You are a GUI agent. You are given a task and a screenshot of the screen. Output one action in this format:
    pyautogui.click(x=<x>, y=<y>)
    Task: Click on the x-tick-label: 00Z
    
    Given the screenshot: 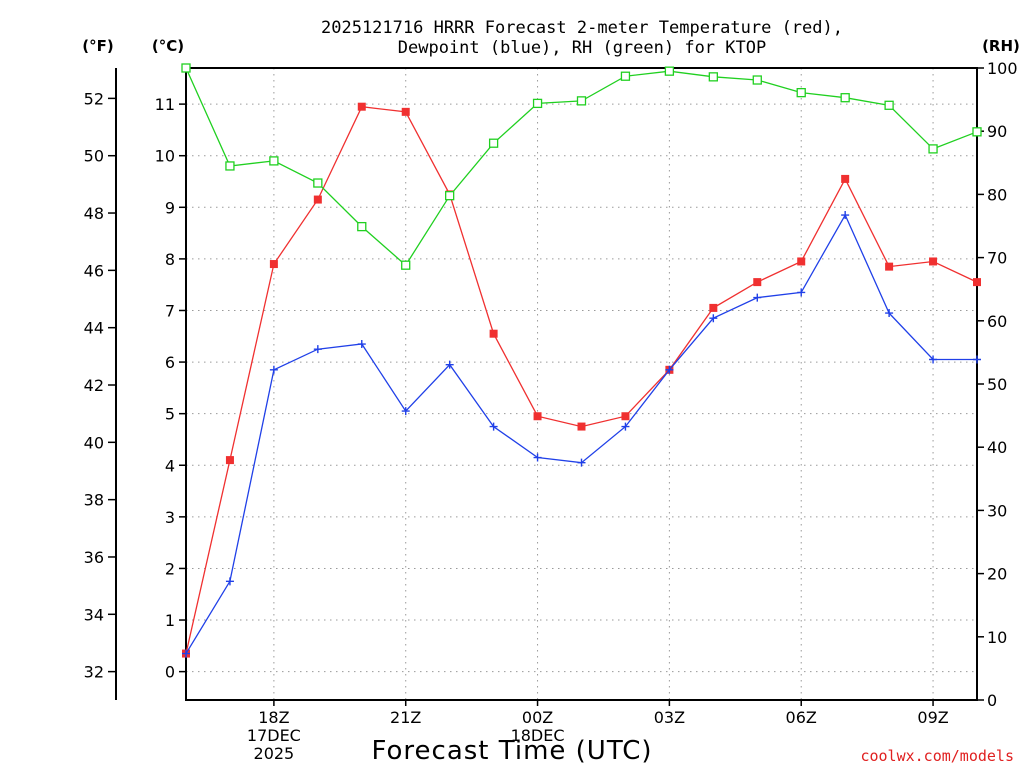 What is the action you would take?
    pyautogui.click(x=537, y=717)
    